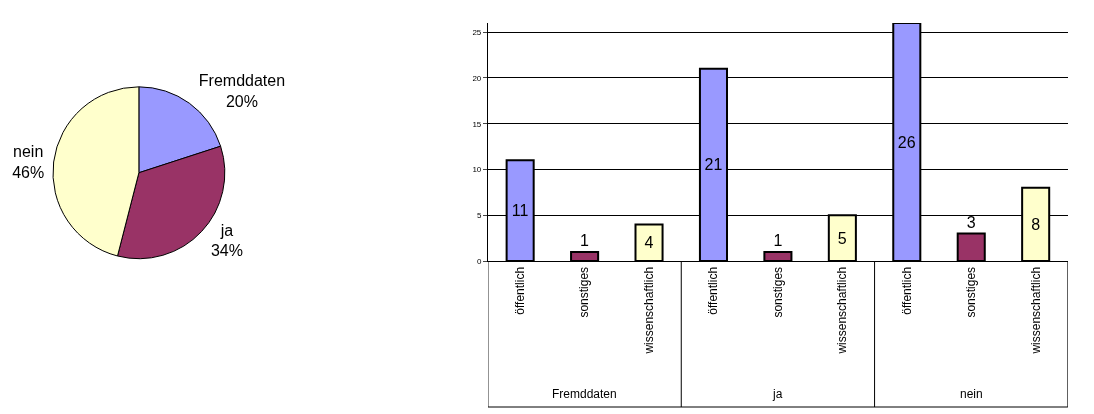  Describe the element at coordinates (226, 251) in the screenshot. I see `data-label: 34%` at that location.